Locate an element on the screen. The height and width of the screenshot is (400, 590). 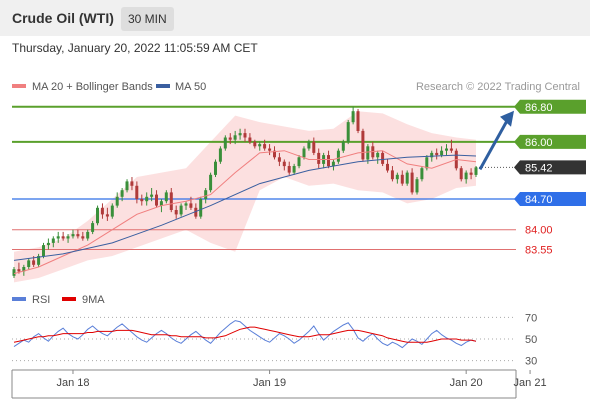
ma20-legend-swatch is located at coordinates (19, 86).